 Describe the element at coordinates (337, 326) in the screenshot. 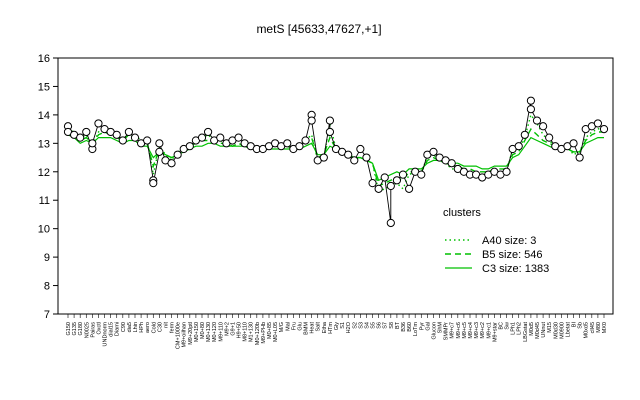

I see `x-tick-label: Gly` at that location.